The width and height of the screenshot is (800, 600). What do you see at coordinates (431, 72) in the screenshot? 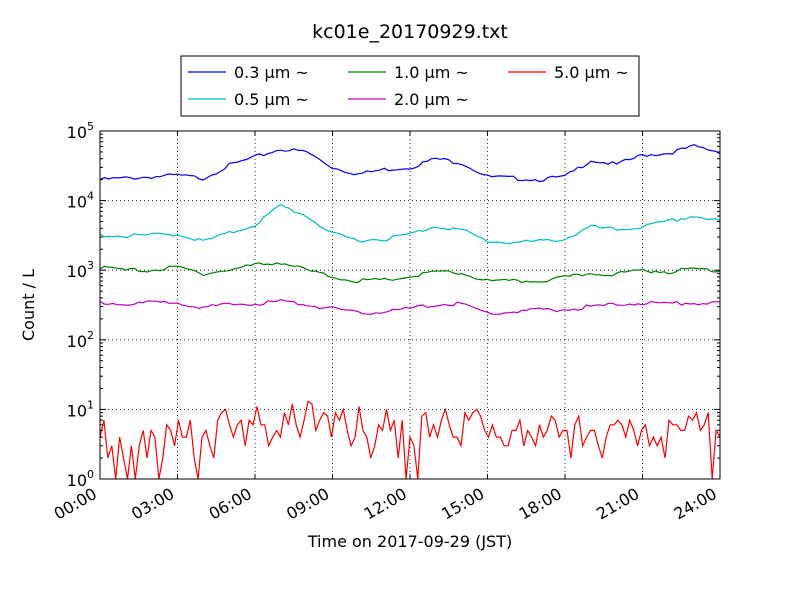
I see `legend-label: 1.0 μm ~` at bounding box center [431, 72].